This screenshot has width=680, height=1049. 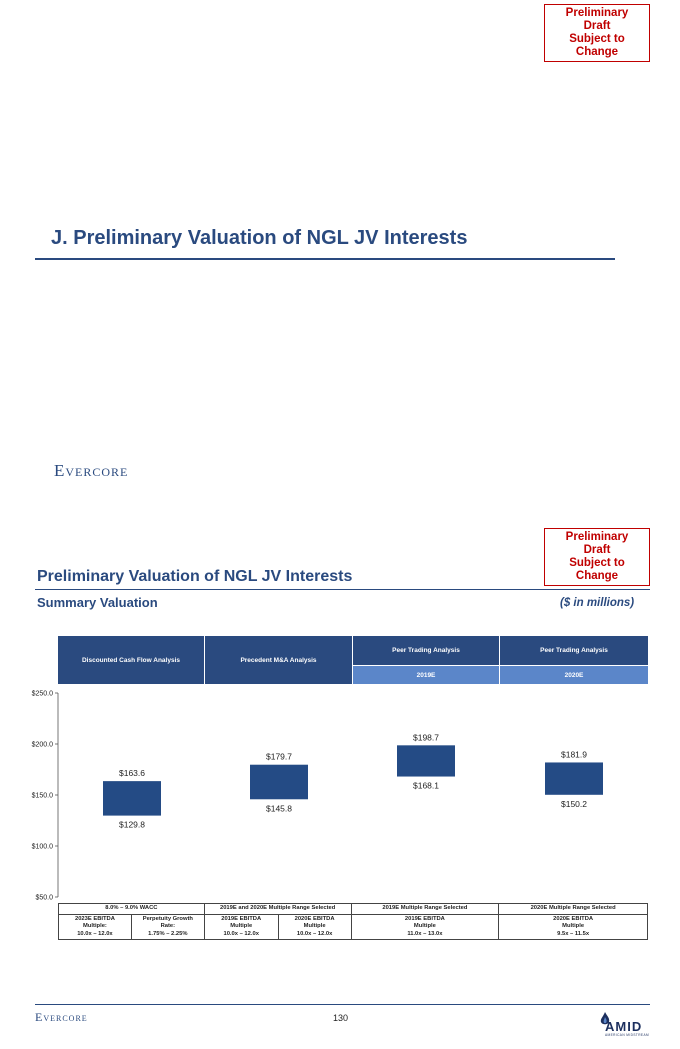 I want to click on units-label: ($ in millions), so click(x=597, y=603).